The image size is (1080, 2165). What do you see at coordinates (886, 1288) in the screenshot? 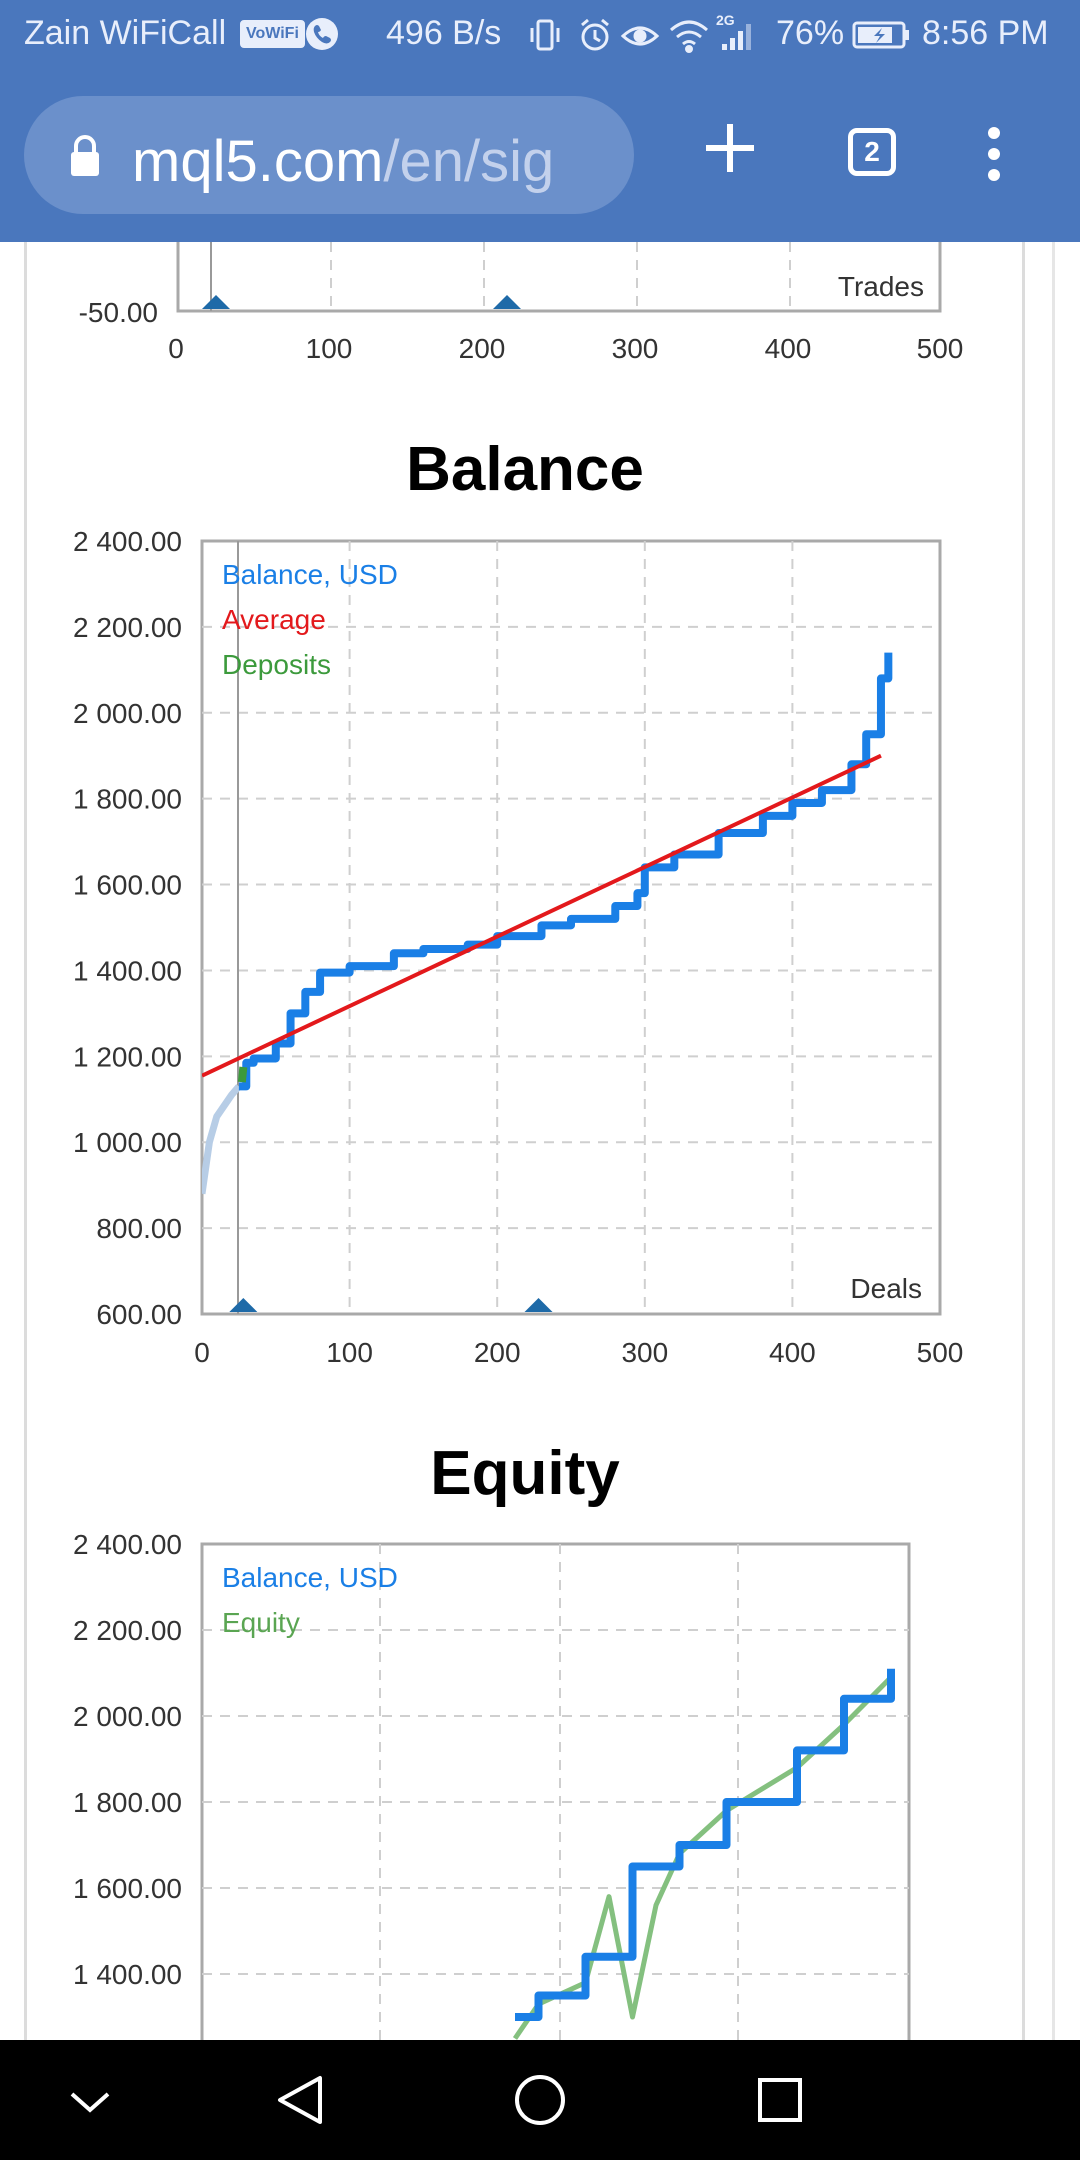
I see `x-axis-label: Deals` at bounding box center [886, 1288].